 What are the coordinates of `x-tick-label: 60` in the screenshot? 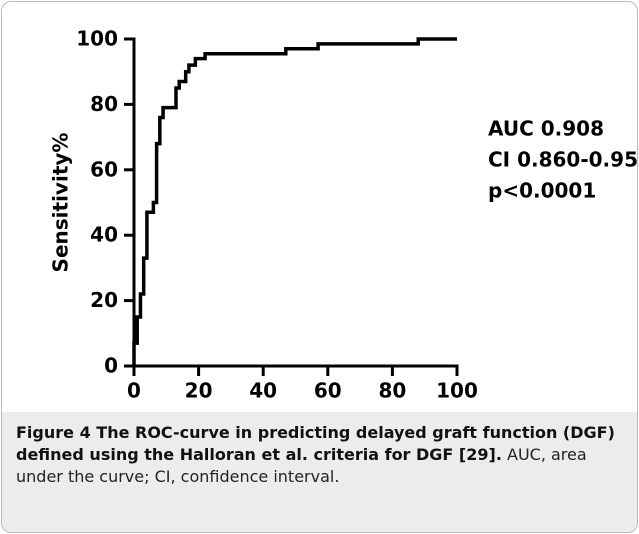 It's located at (328, 391).